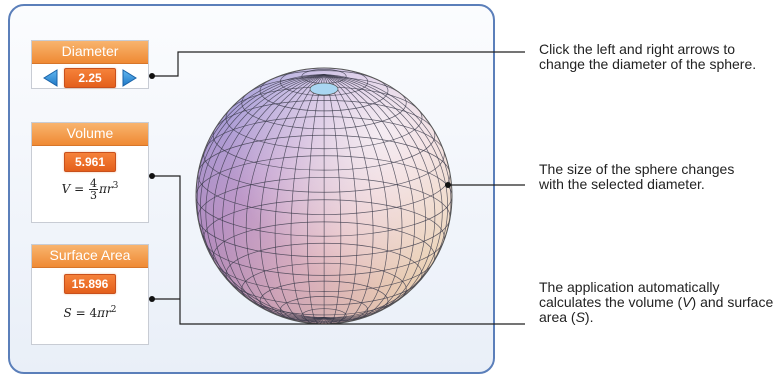 The height and width of the screenshot is (380, 782). I want to click on right-arrow-icon, so click(129, 78).